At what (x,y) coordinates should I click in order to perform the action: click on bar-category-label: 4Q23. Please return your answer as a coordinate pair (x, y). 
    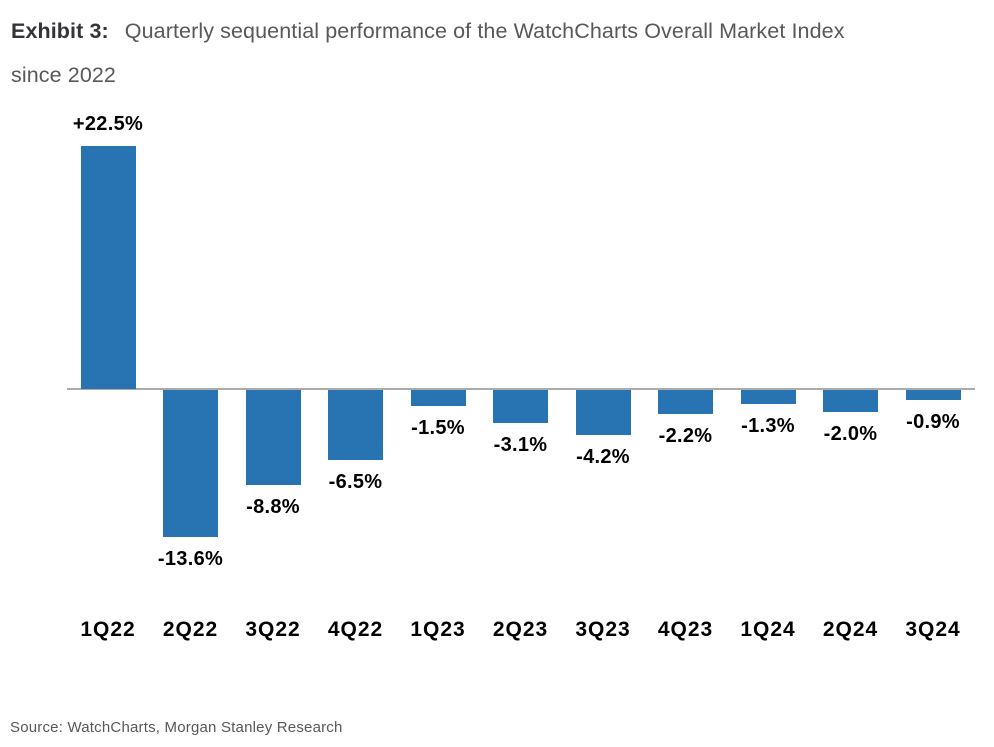
    Looking at the image, I should click on (685, 629).